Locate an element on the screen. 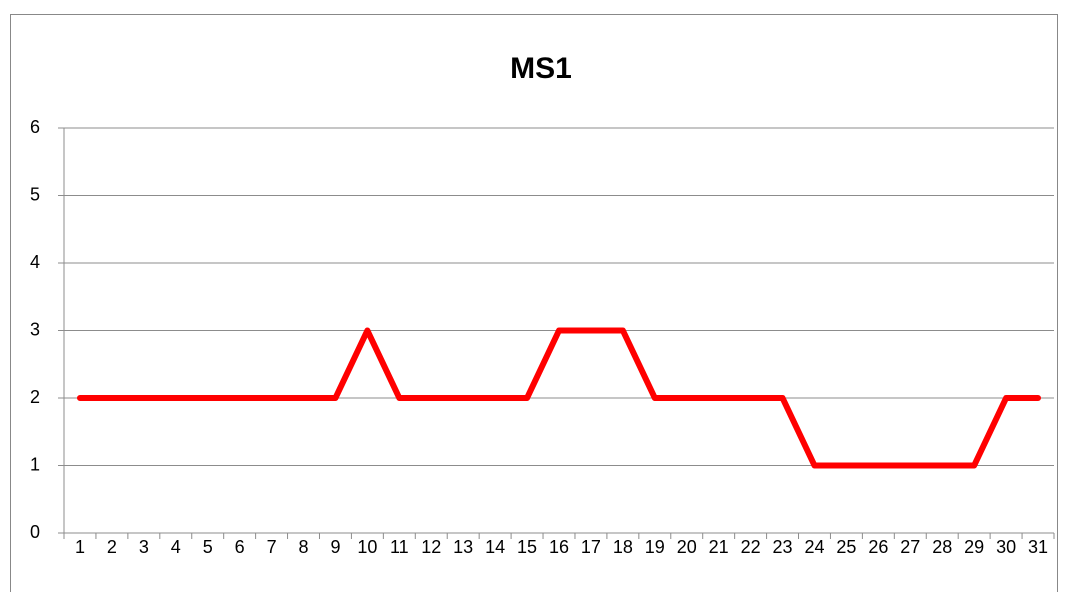 Image resolution: width=1068 pixels, height=592 pixels. x-tick-label: 12 is located at coordinates (431, 547).